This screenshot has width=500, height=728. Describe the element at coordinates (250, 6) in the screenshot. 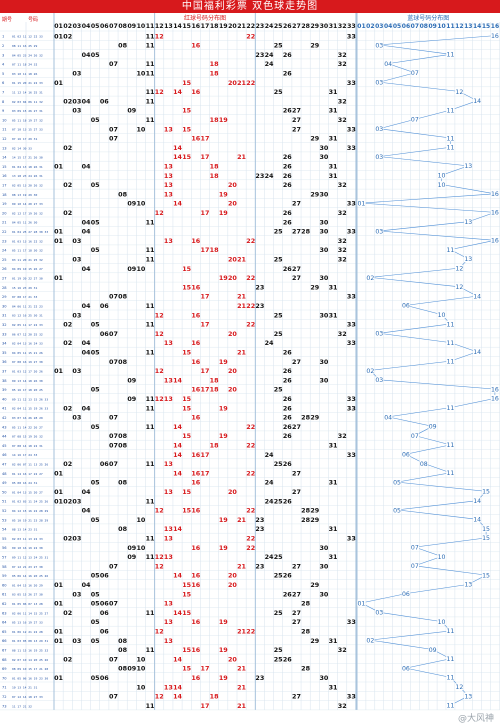

I see `page-title: 中国福利彩票 双色球走势图` at that location.